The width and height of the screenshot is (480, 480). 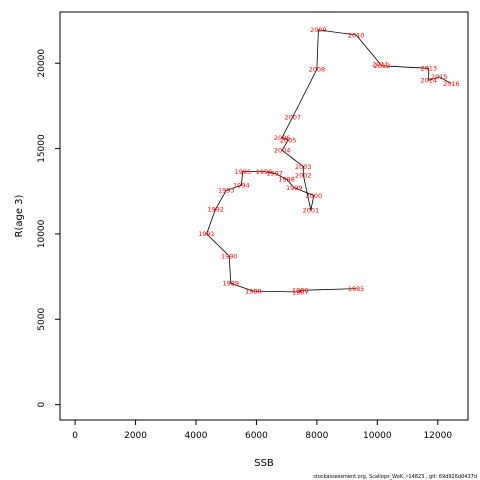 What do you see at coordinates (294, 188) in the screenshot?
I see `point-label-1999: 1999` at bounding box center [294, 188].